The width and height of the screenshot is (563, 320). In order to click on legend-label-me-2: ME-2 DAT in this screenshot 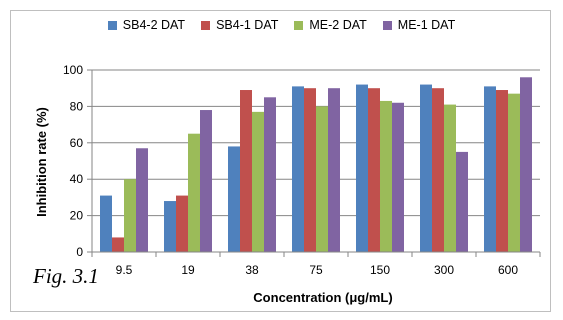, I will do `click(338, 25)`.